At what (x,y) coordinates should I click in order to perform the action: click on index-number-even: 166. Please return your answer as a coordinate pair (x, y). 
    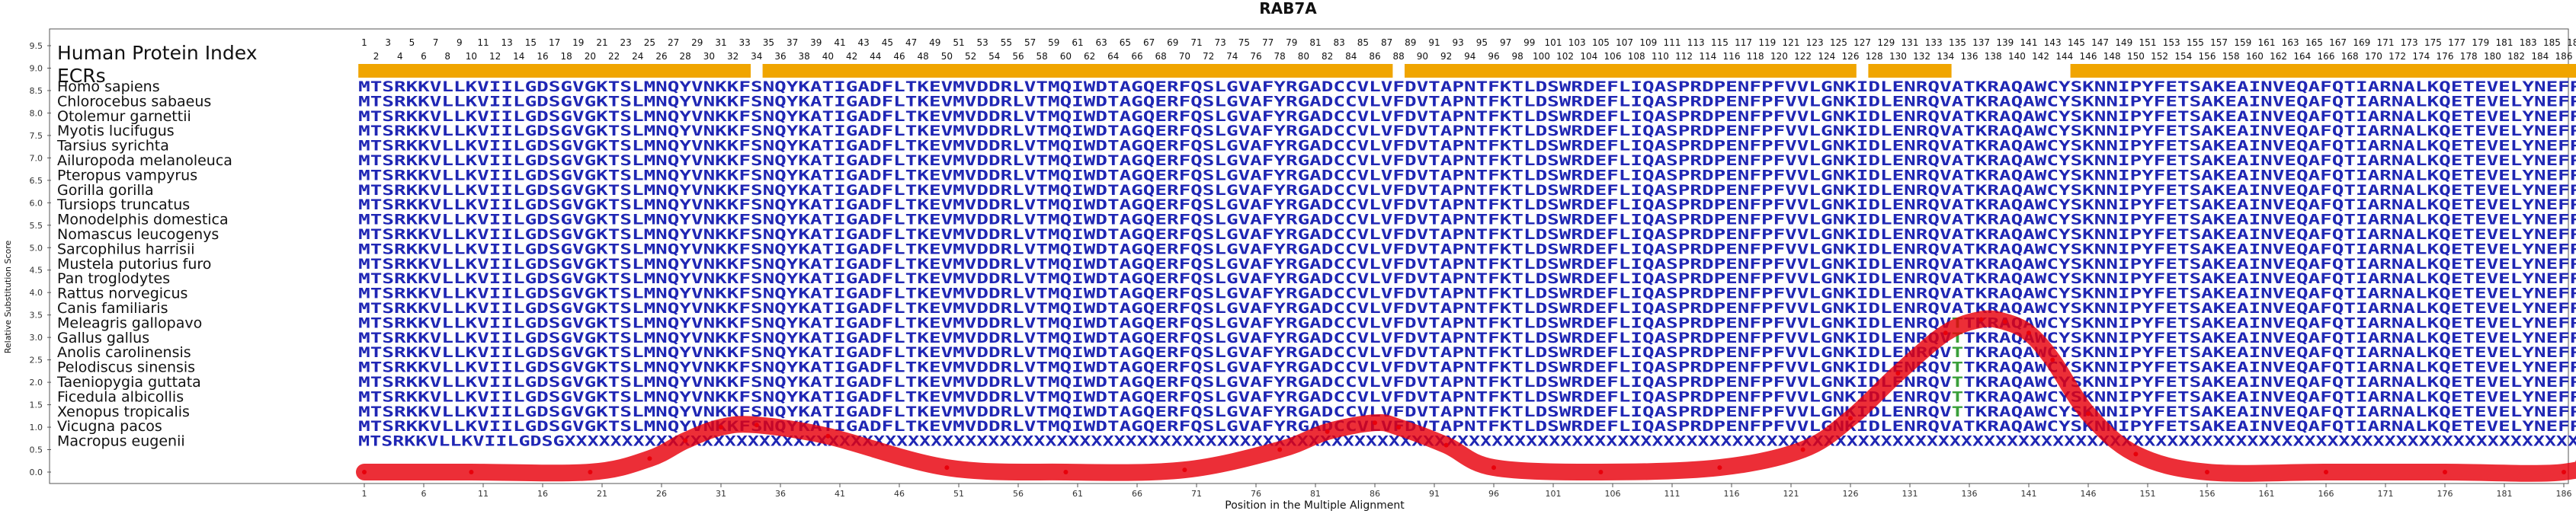
    Looking at the image, I should click on (2326, 56).